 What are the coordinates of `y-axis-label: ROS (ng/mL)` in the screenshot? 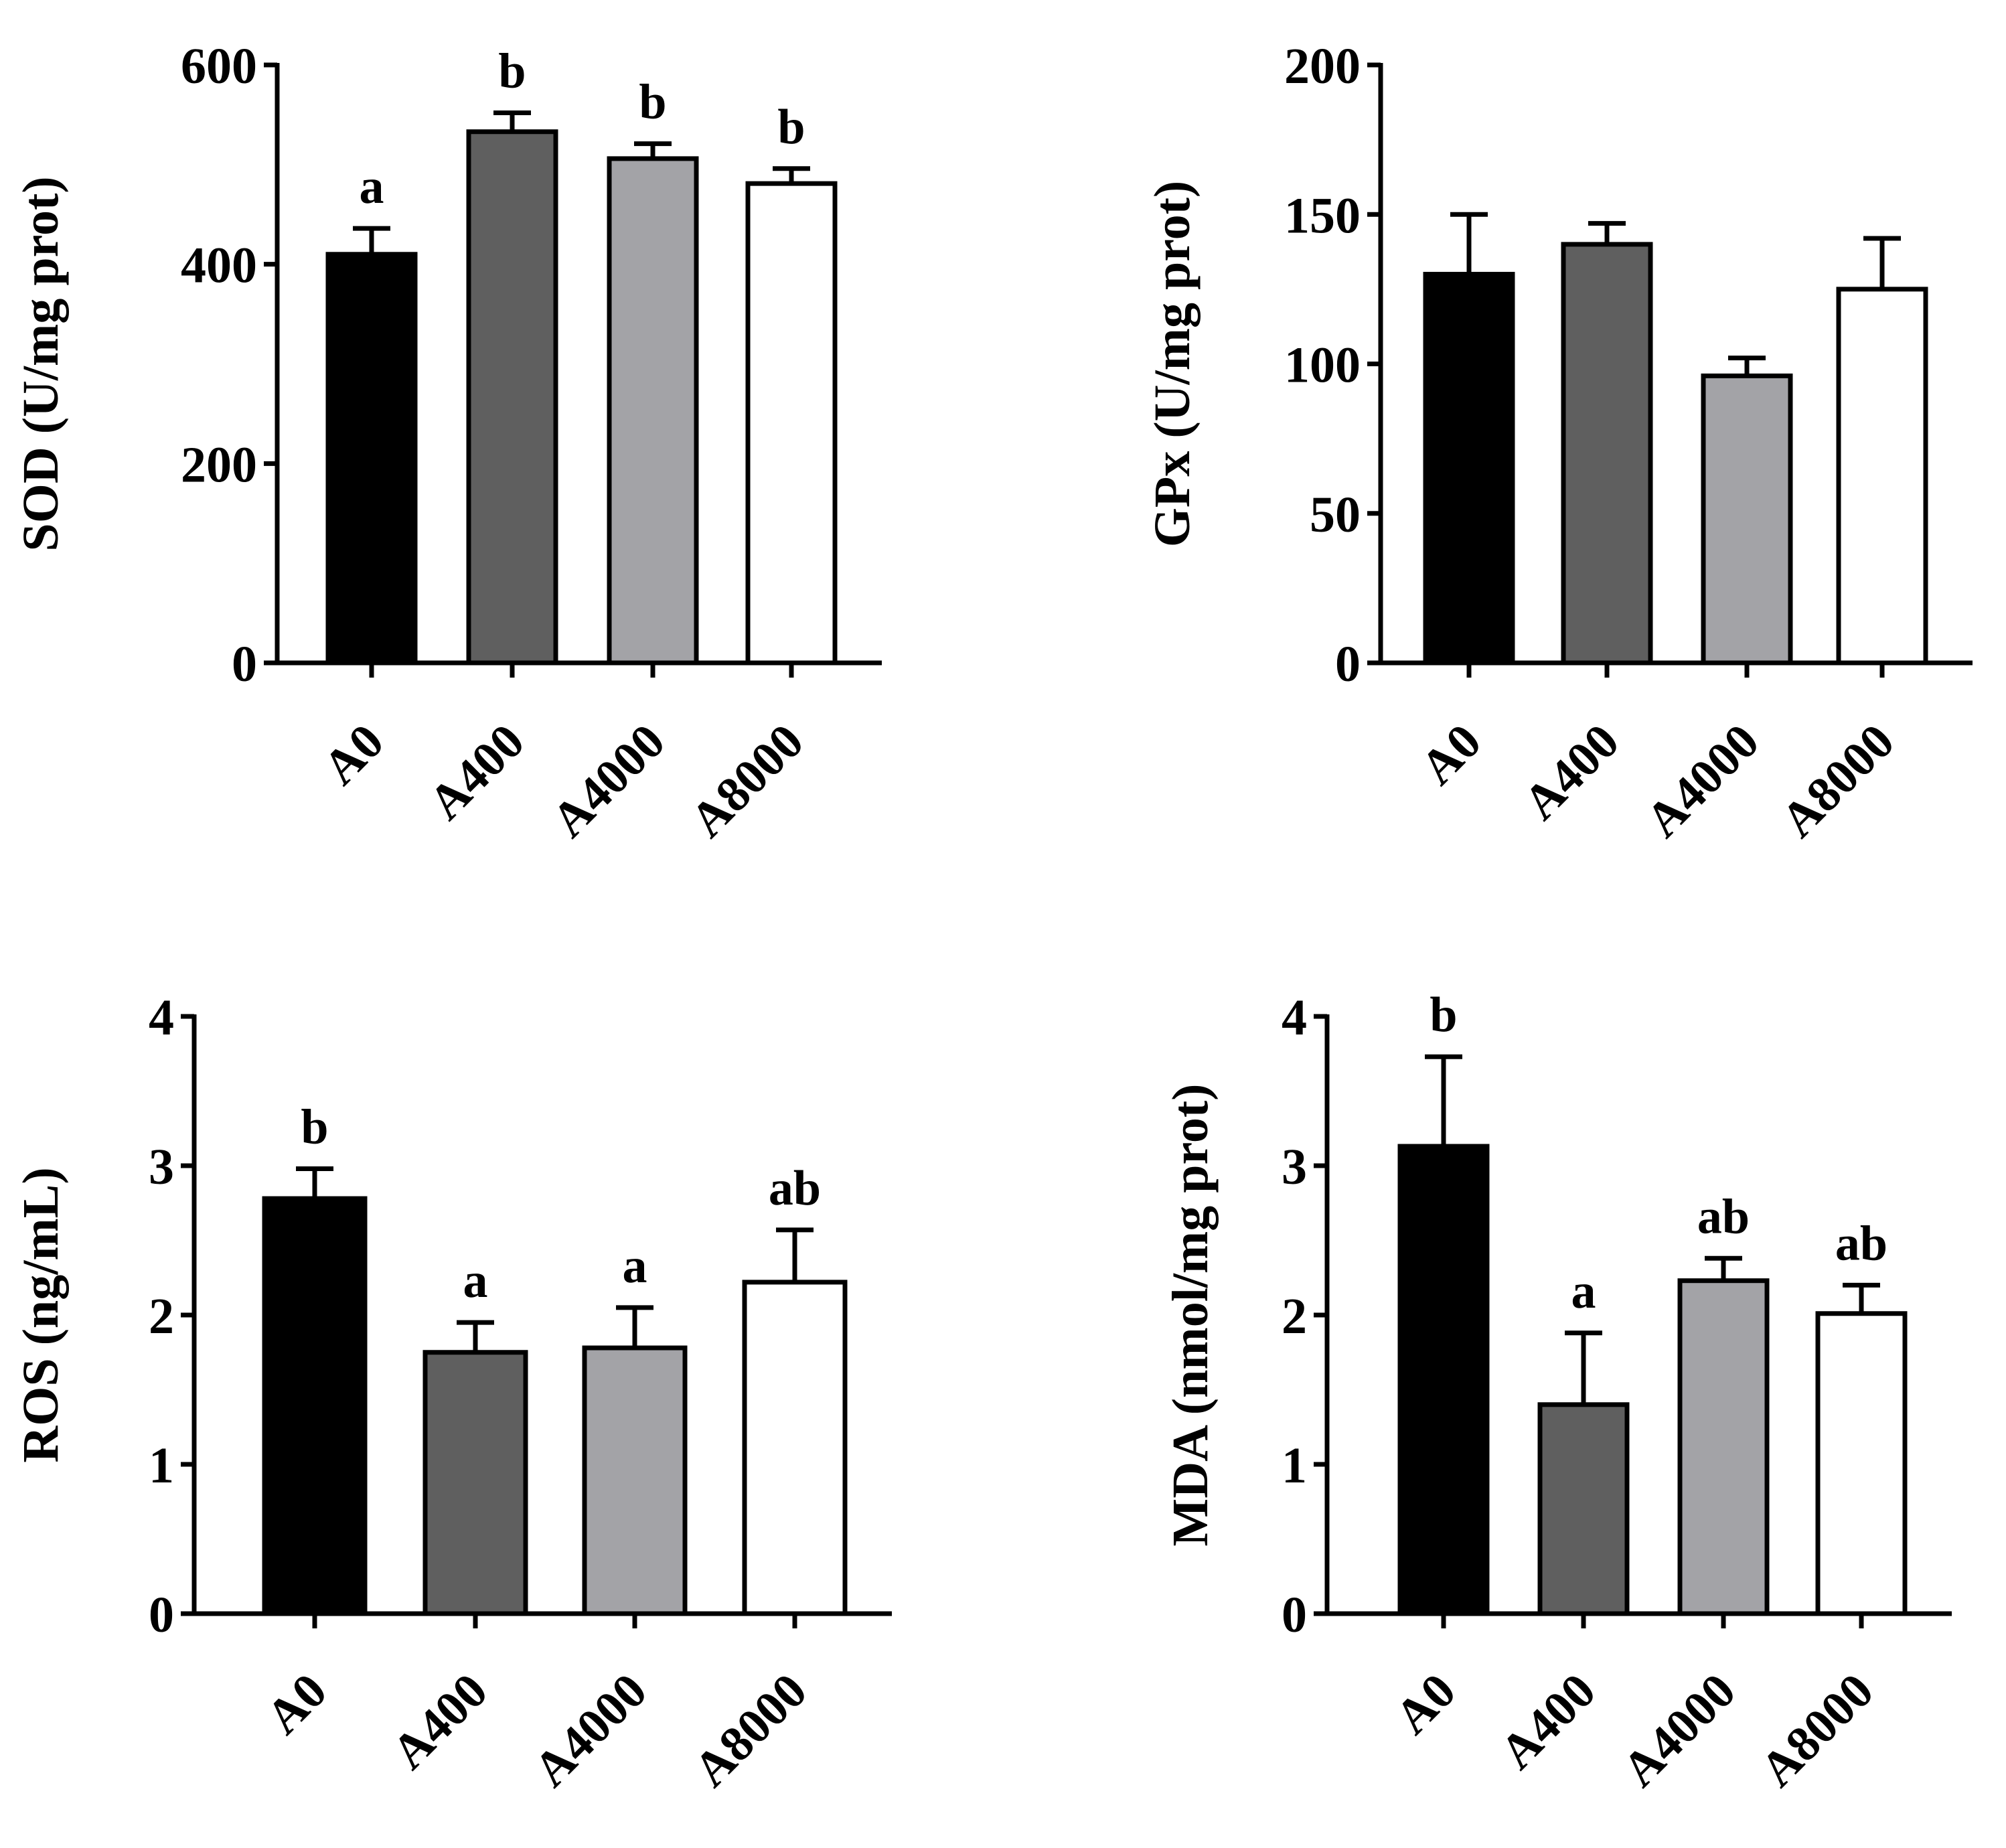 It's located at (41, 1314).